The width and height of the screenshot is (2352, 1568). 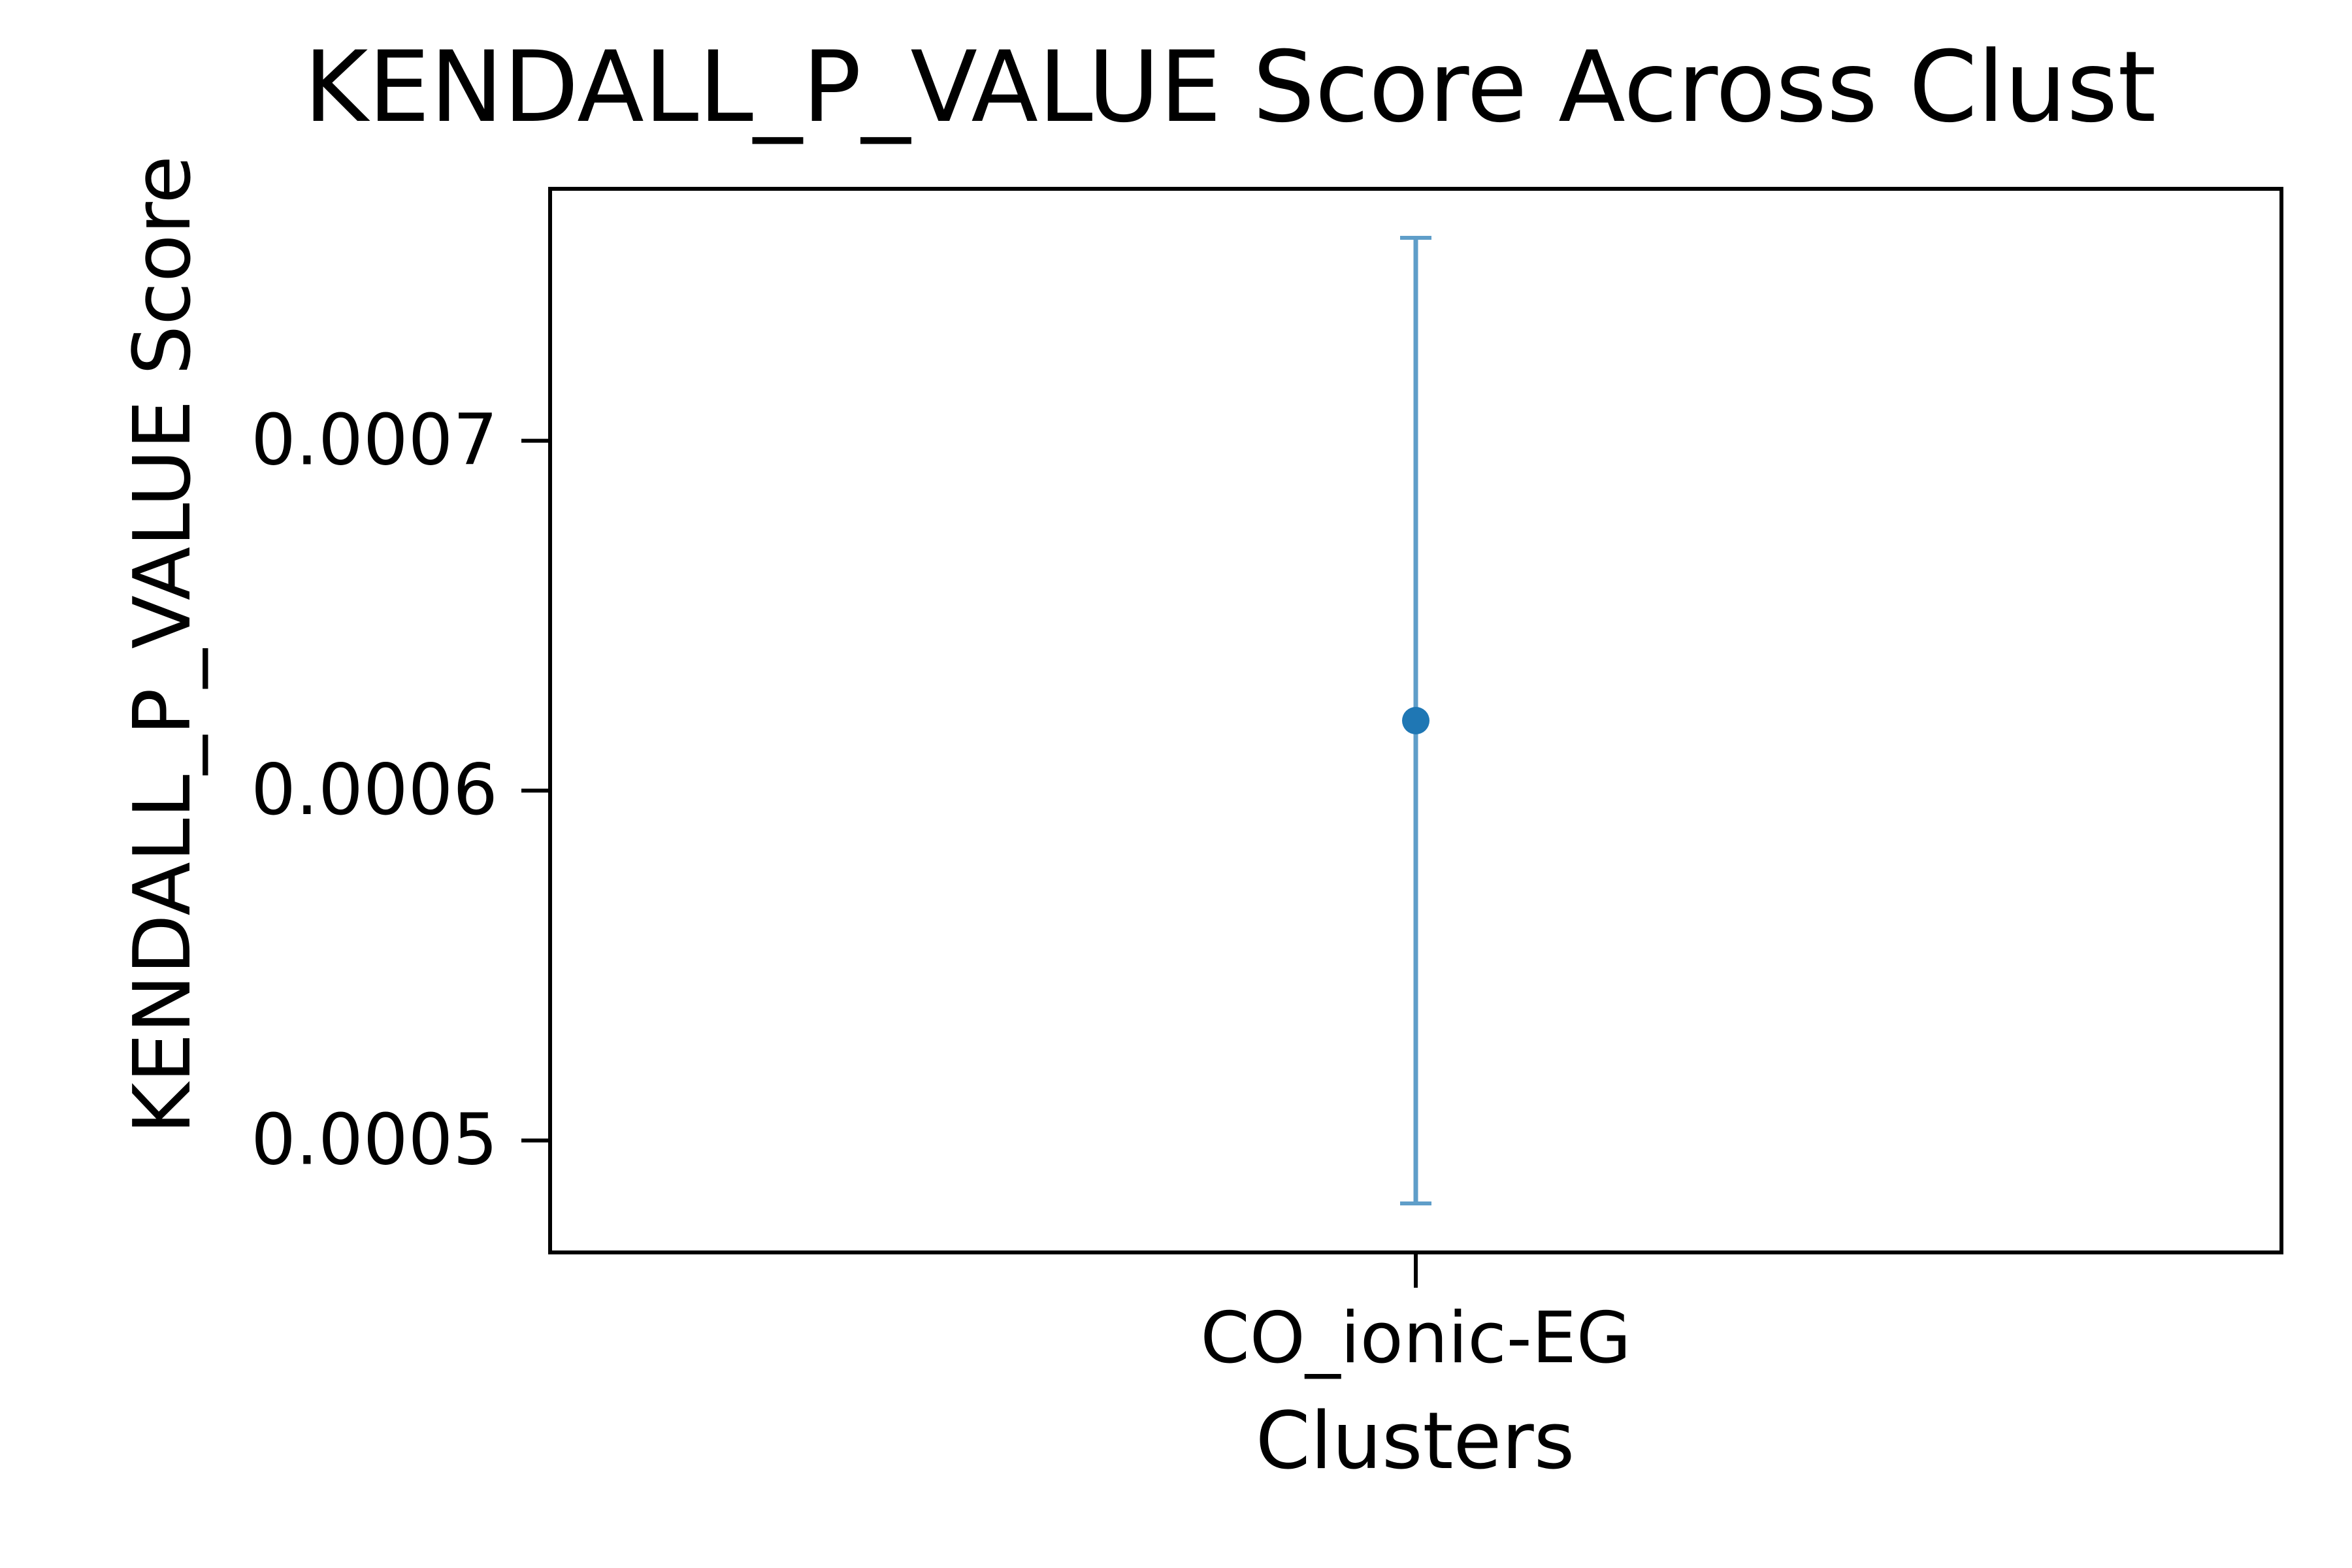 I want to click on data-point, so click(x=1415, y=720).